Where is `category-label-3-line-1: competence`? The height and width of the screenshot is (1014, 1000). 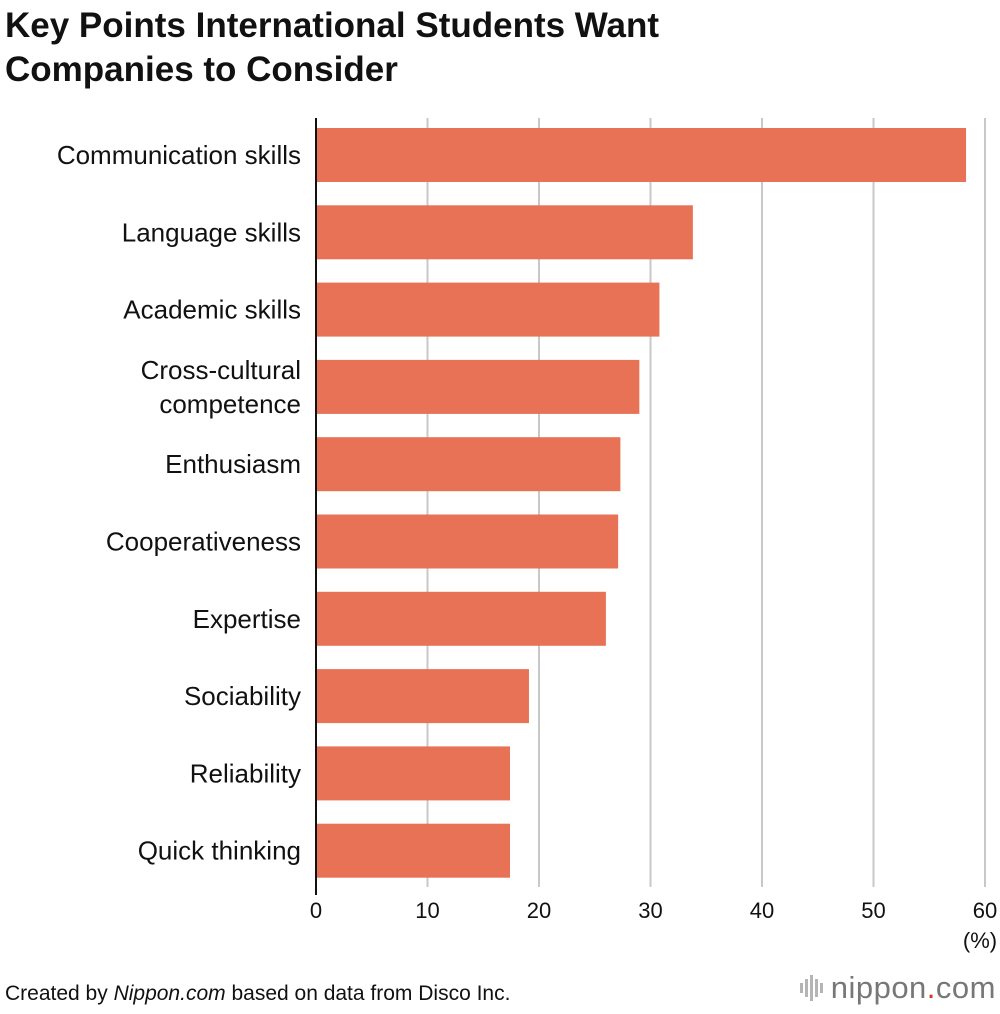
category-label-3-line-1: competence is located at coordinates (230, 404).